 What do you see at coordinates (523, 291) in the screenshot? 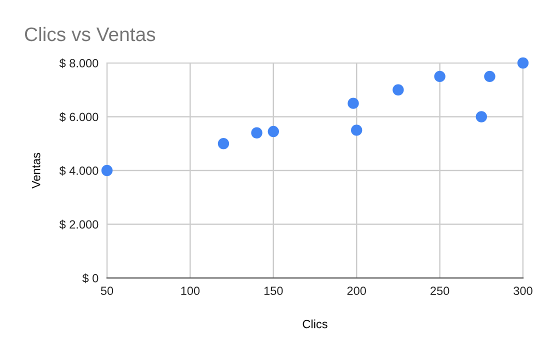
I see `x-tick-label: 300` at bounding box center [523, 291].